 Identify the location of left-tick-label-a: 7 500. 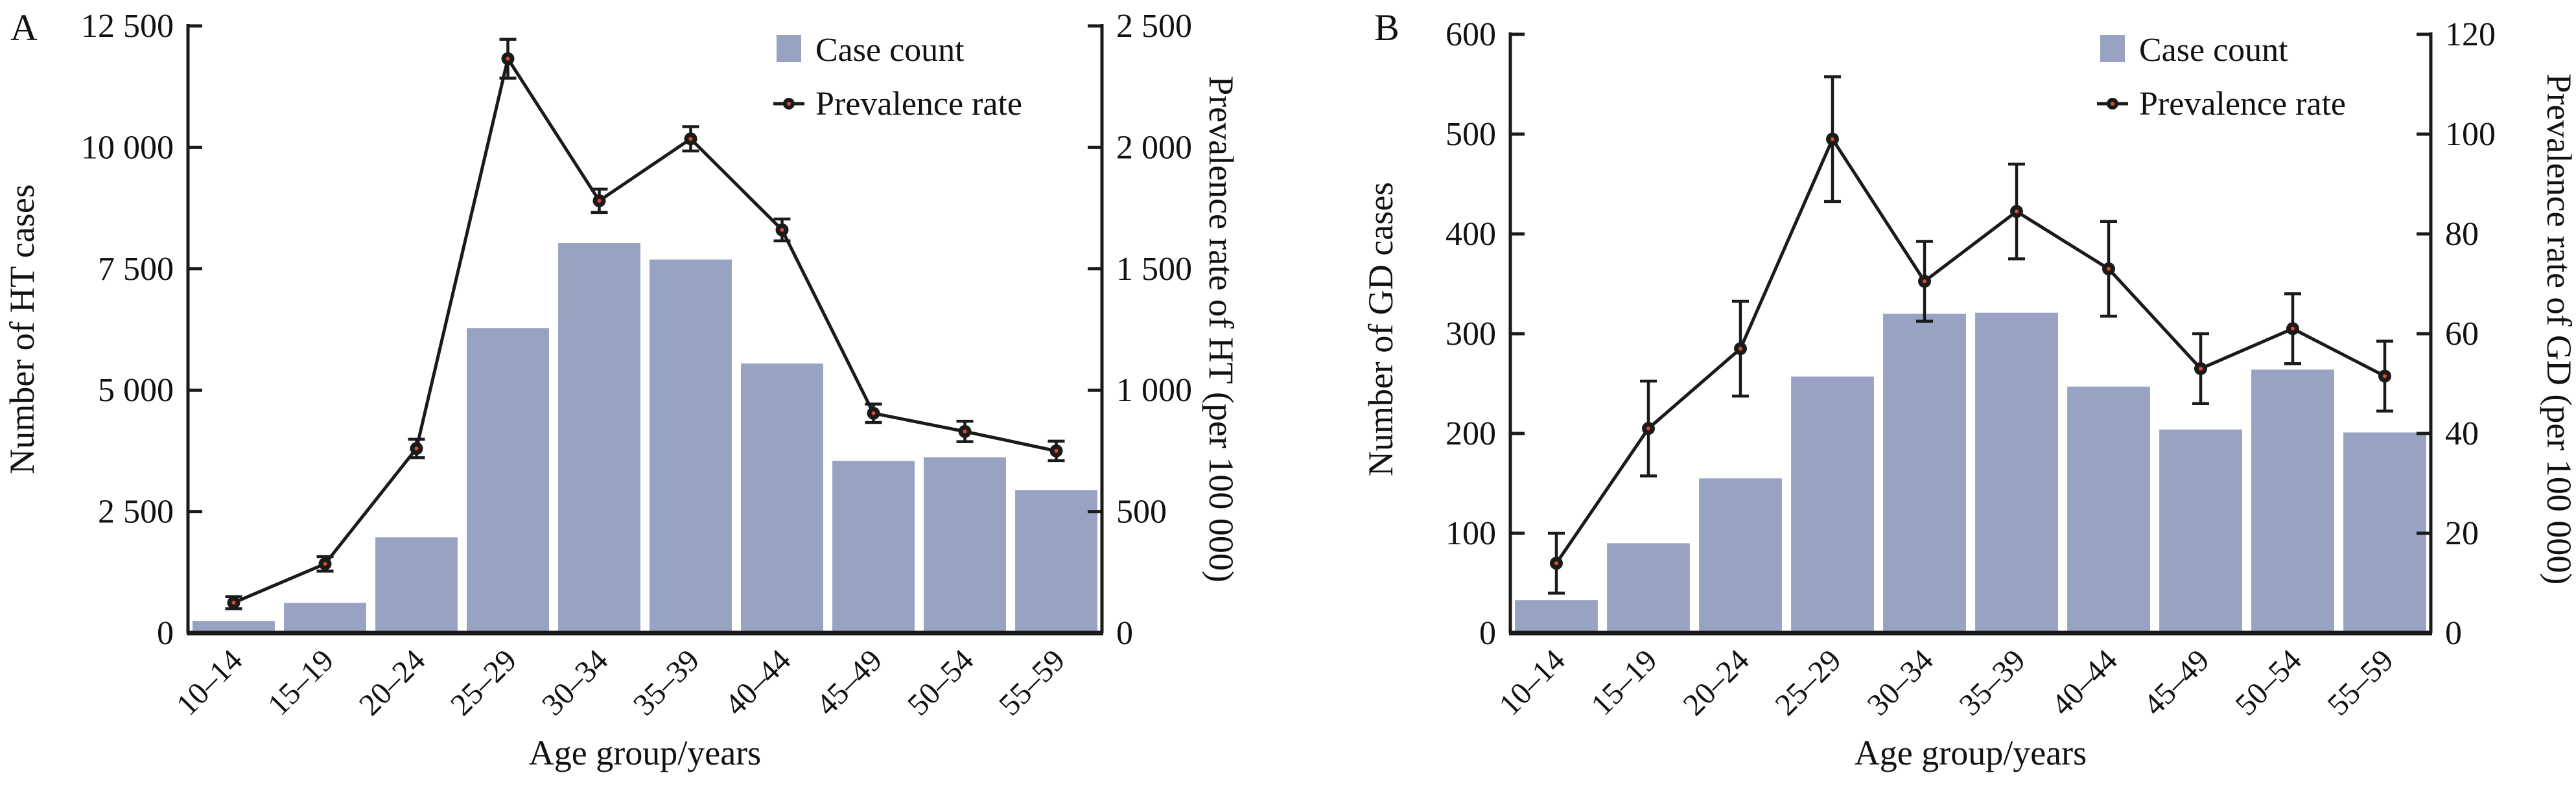
(136, 269).